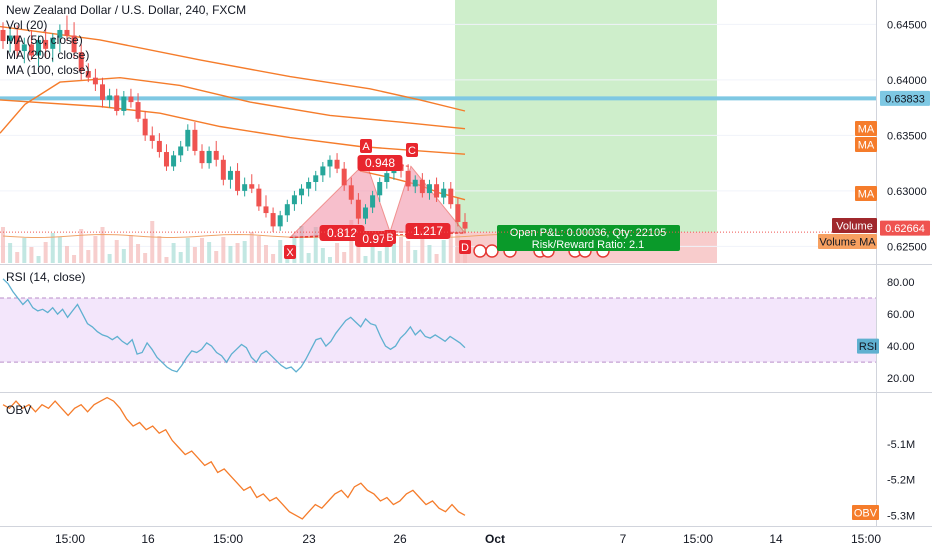  I want to click on pattern-ratio-label: 0.948, so click(380, 163).